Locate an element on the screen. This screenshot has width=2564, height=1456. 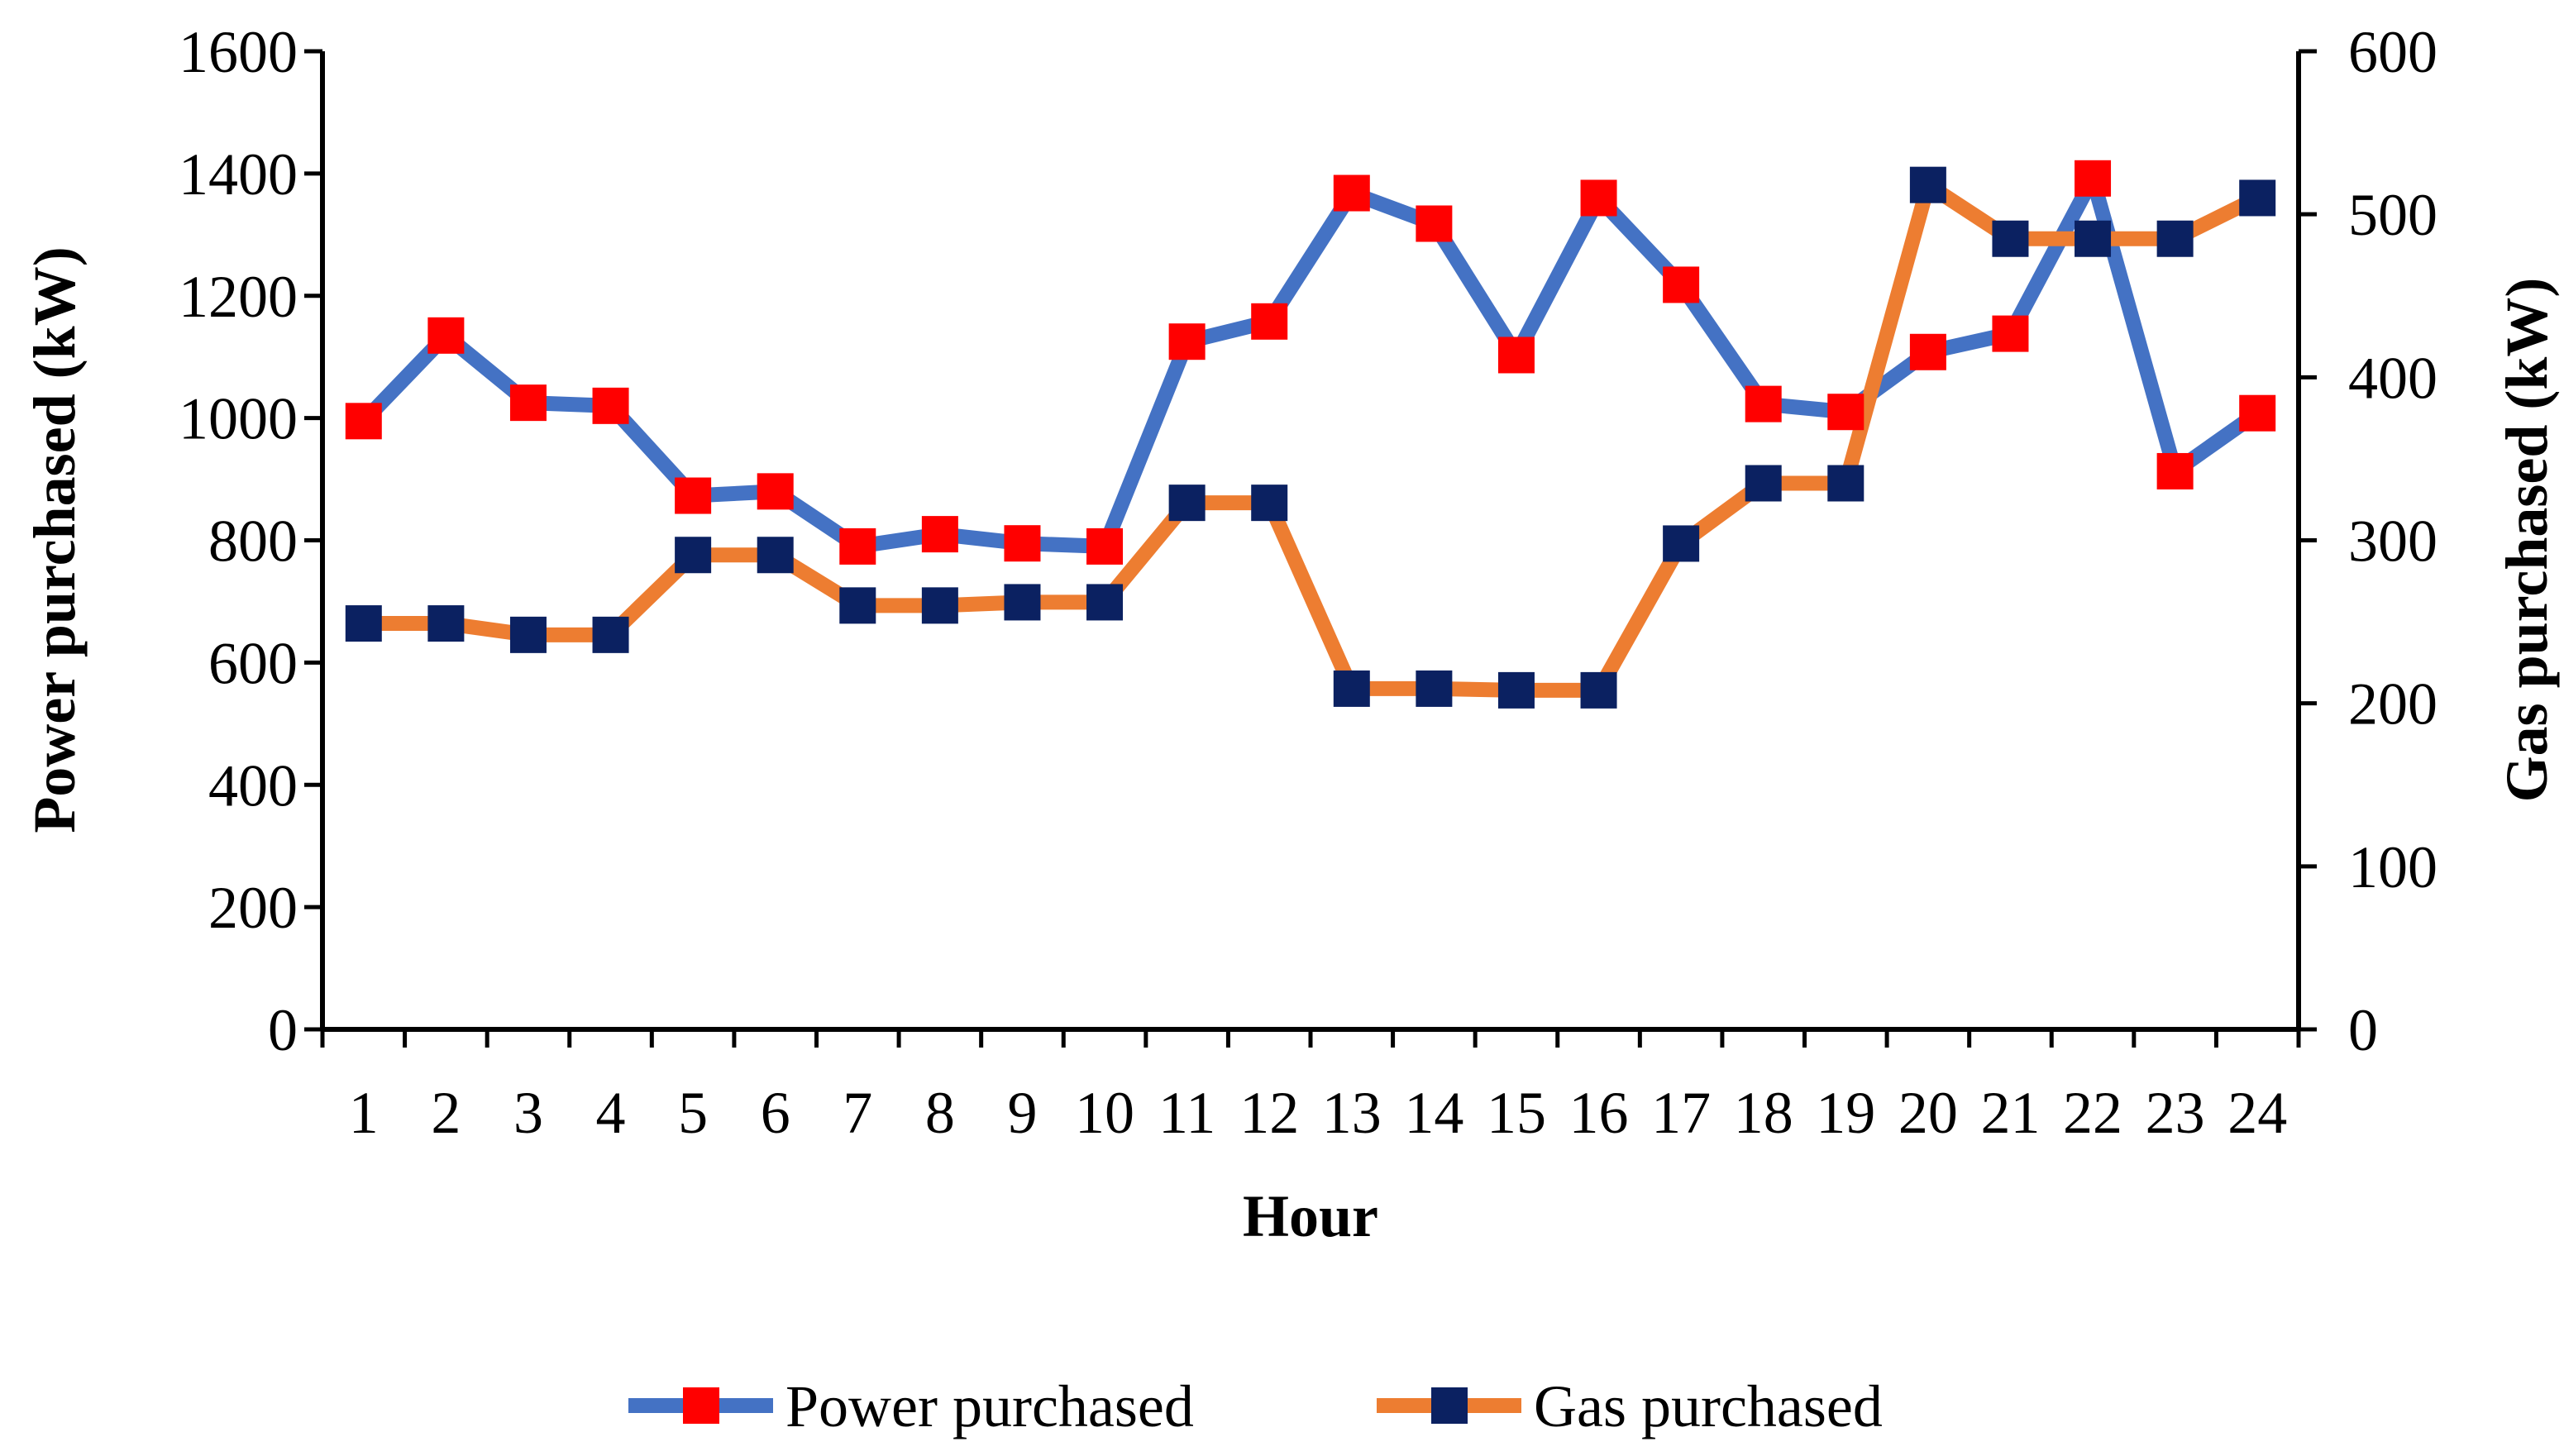
x-tick-label: 10 is located at coordinates (1104, 1113).